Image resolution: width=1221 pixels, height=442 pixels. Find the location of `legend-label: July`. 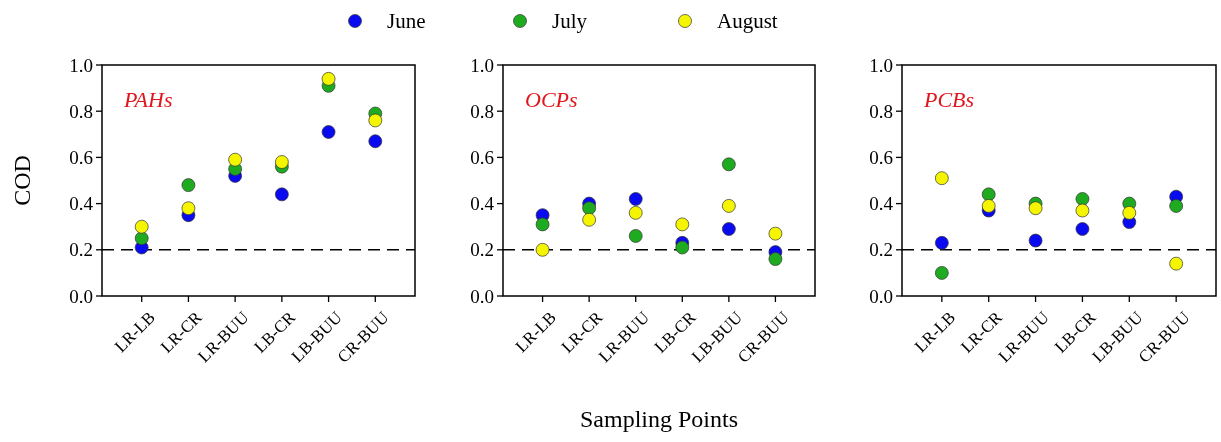

legend-label: July is located at coordinates (570, 21).